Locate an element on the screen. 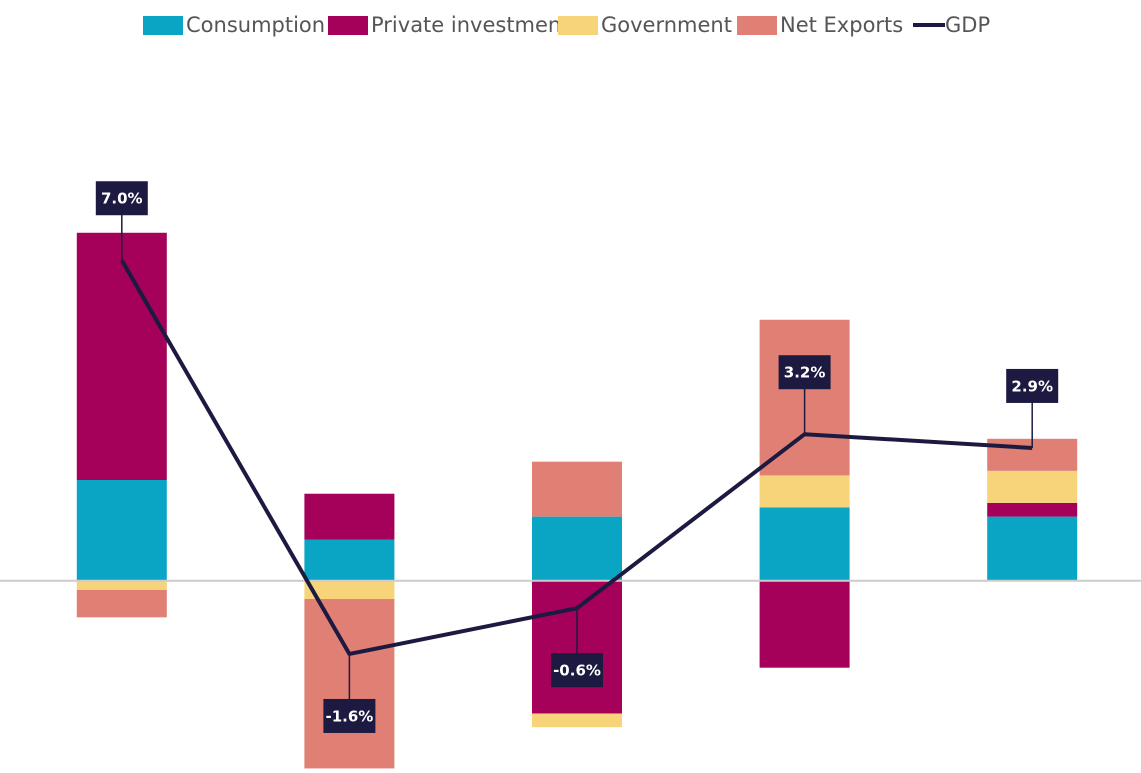  legend-text: Net Exports is located at coordinates (841, 25).